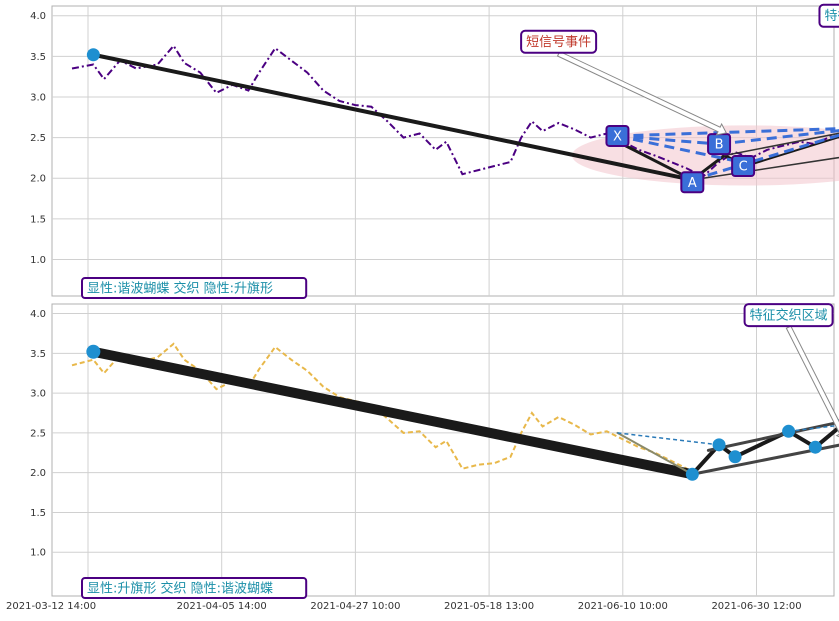  I want to click on caption-text: 显性:升旗形 交织 隐性:谐波蝴蝶, so click(180, 589).